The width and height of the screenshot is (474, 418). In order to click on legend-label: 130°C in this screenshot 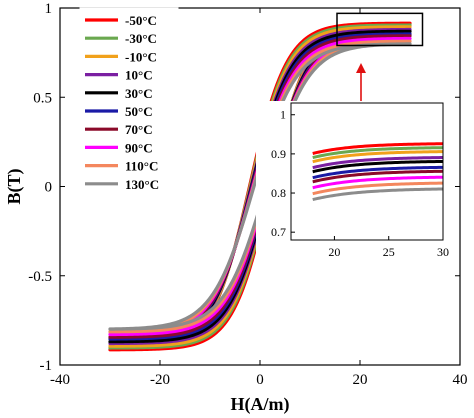, I will do `click(142, 184)`.